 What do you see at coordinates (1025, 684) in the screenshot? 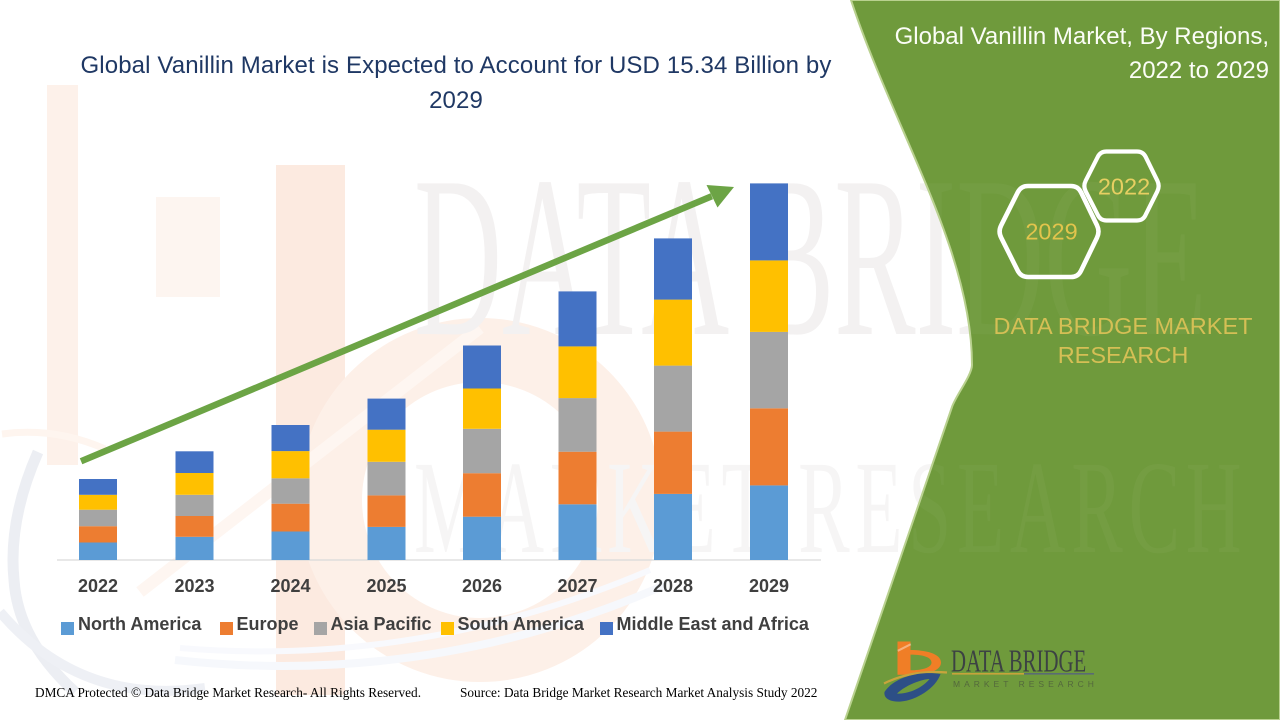
I see `svg-text: MARKET RESEARCH` at bounding box center [1025, 684].